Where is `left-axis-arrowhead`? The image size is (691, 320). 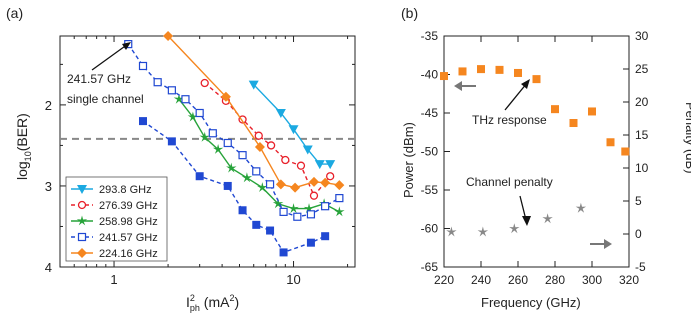 left-axis-arrowhead is located at coordinates (458, 86).